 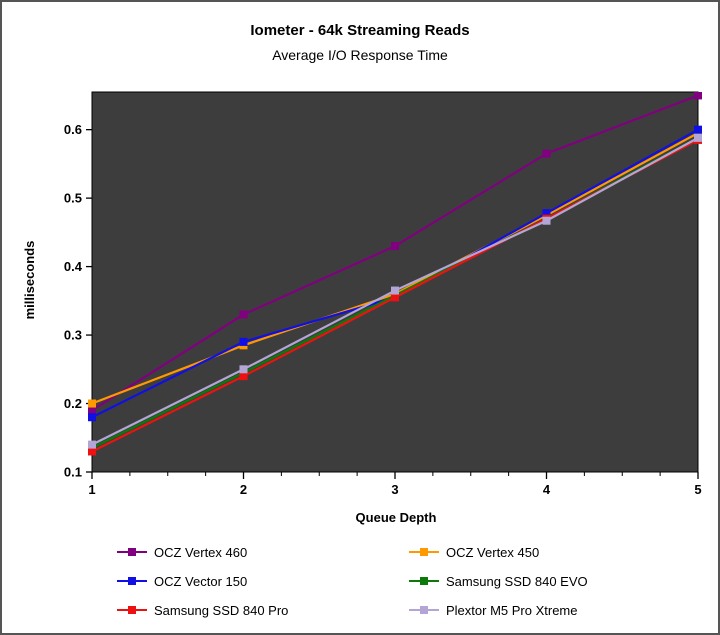 I want to click on legend-label: OCZ Vector 150, so click(x=201, y=581).